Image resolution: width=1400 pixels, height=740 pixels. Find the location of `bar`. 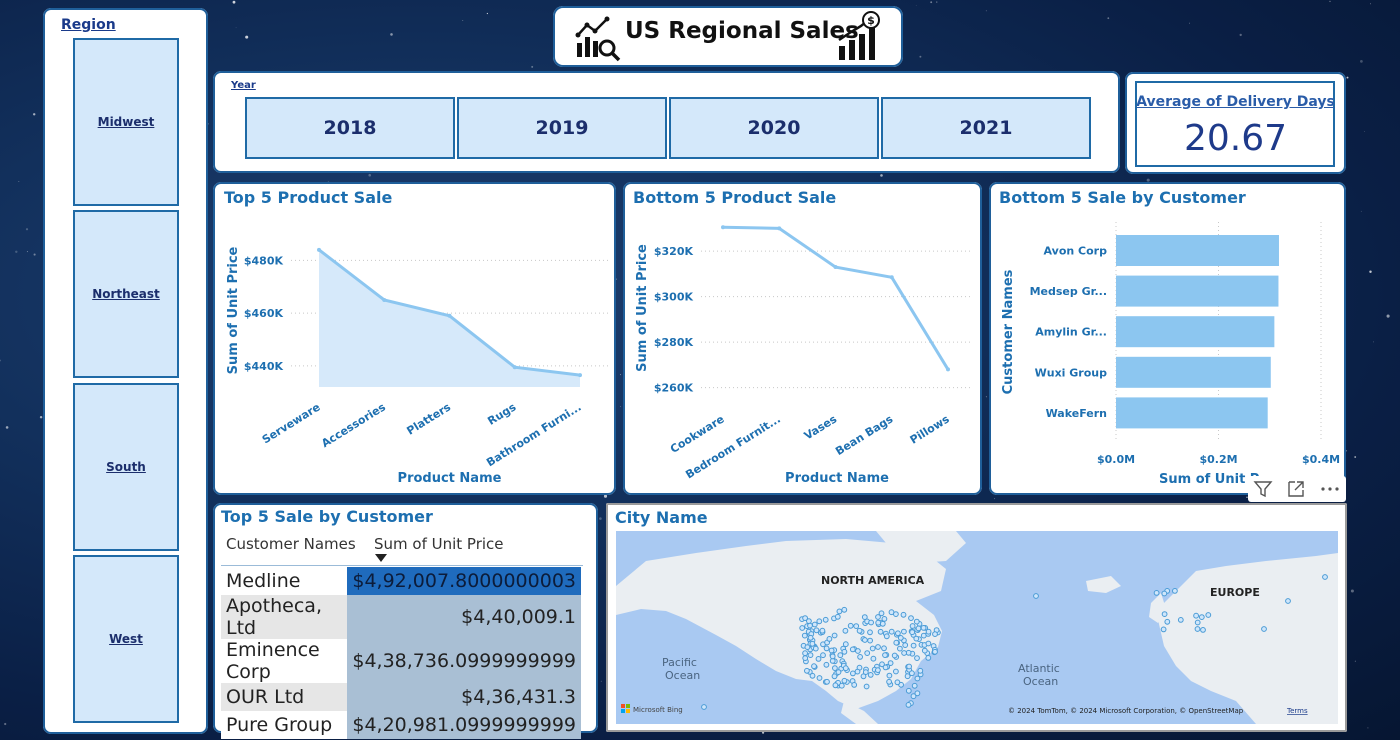

bar is located at coordinates (1193, 372).